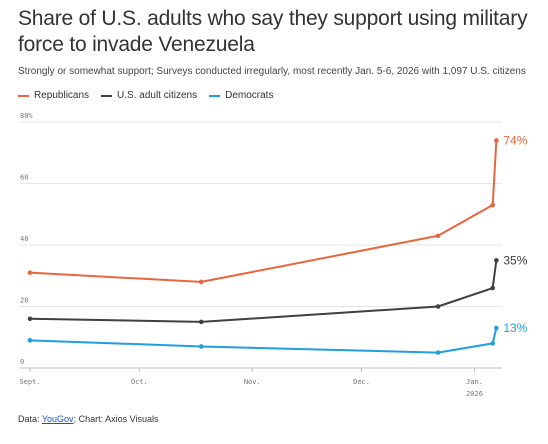 The image size is (548, 444). Describe the element at coordinates (361, 382) in the screenshot. I see `x-tick-label-3: Dec.` at that location.